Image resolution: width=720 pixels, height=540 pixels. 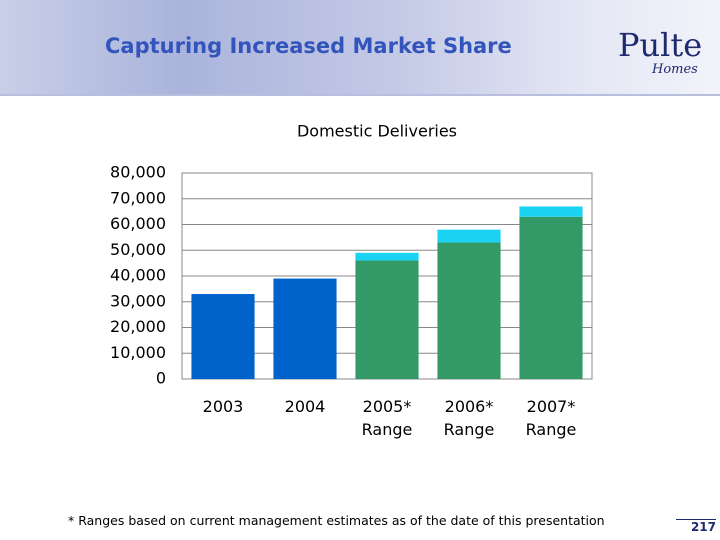 What do you see at coordinates (138, 249) in the screenshot?
I see `y-tick-label: 50,000` at bounding box center [138, 249].